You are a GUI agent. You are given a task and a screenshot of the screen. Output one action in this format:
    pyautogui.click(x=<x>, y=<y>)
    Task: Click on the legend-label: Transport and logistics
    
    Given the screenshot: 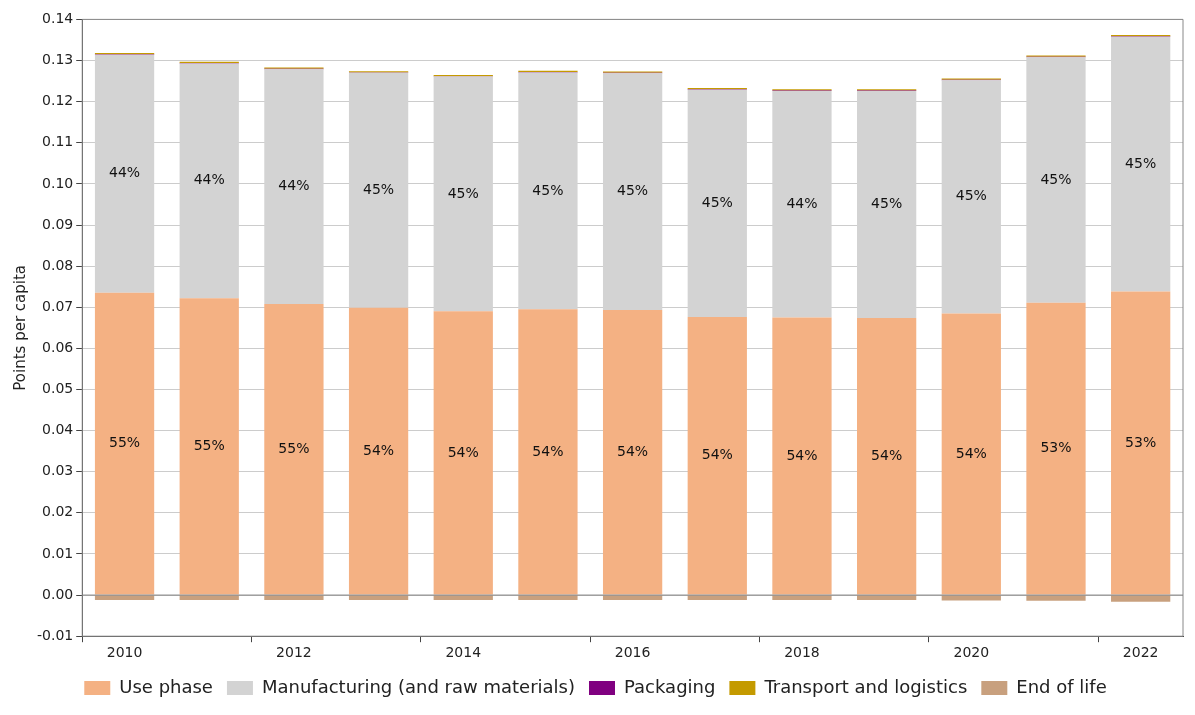 What is the action you would take?
    pyautogui.click(x=865, y=686)
    